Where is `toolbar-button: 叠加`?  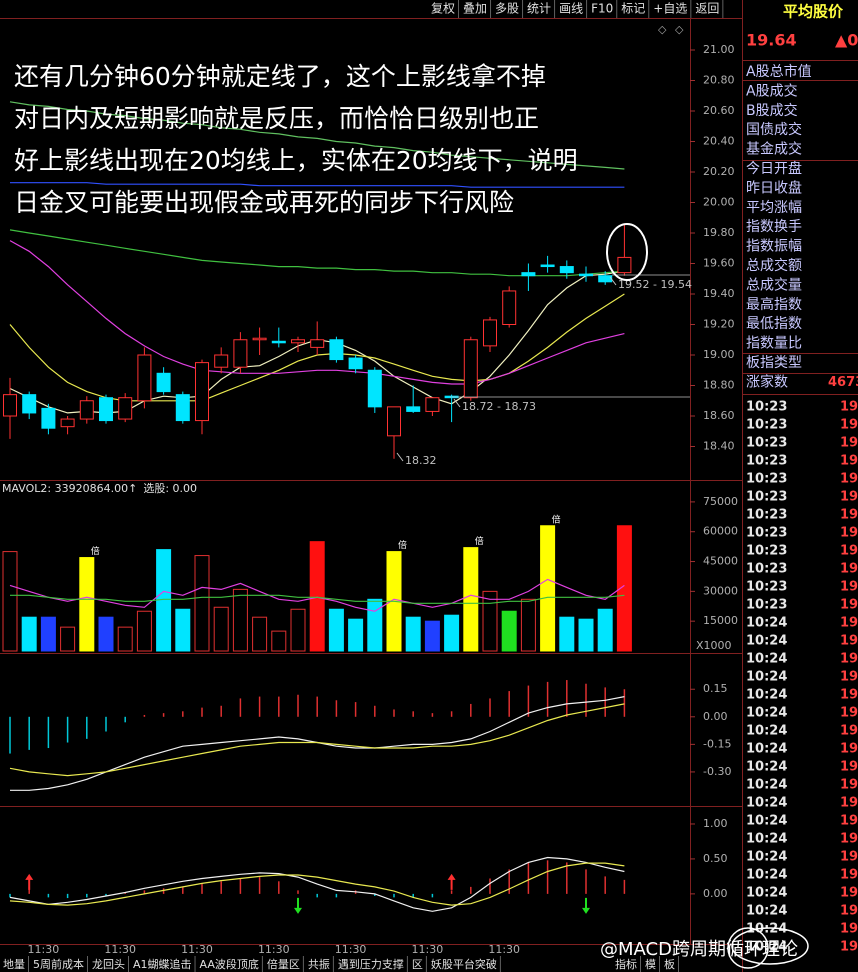 toolbar-button: 叠加 is located at coordinates (475, 9).